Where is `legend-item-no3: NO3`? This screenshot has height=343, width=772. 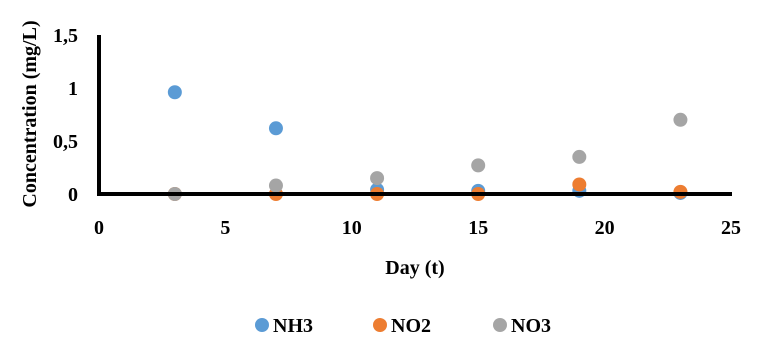
legend-item-no3: NO3 is located at coordinates (522, 326).